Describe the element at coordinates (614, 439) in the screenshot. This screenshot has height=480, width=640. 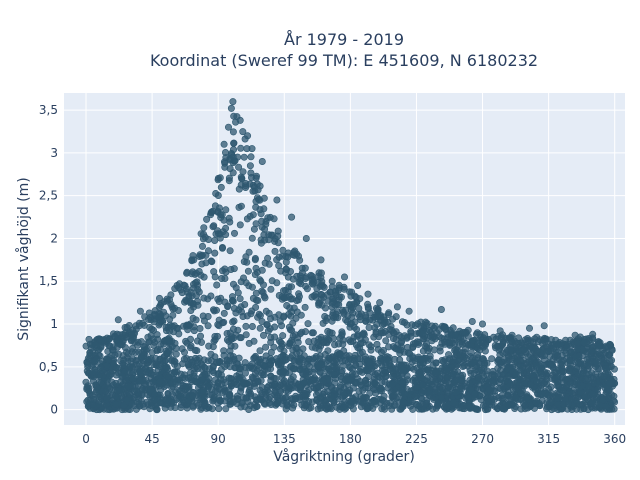
I see `x-tick-label: 360` at that location.